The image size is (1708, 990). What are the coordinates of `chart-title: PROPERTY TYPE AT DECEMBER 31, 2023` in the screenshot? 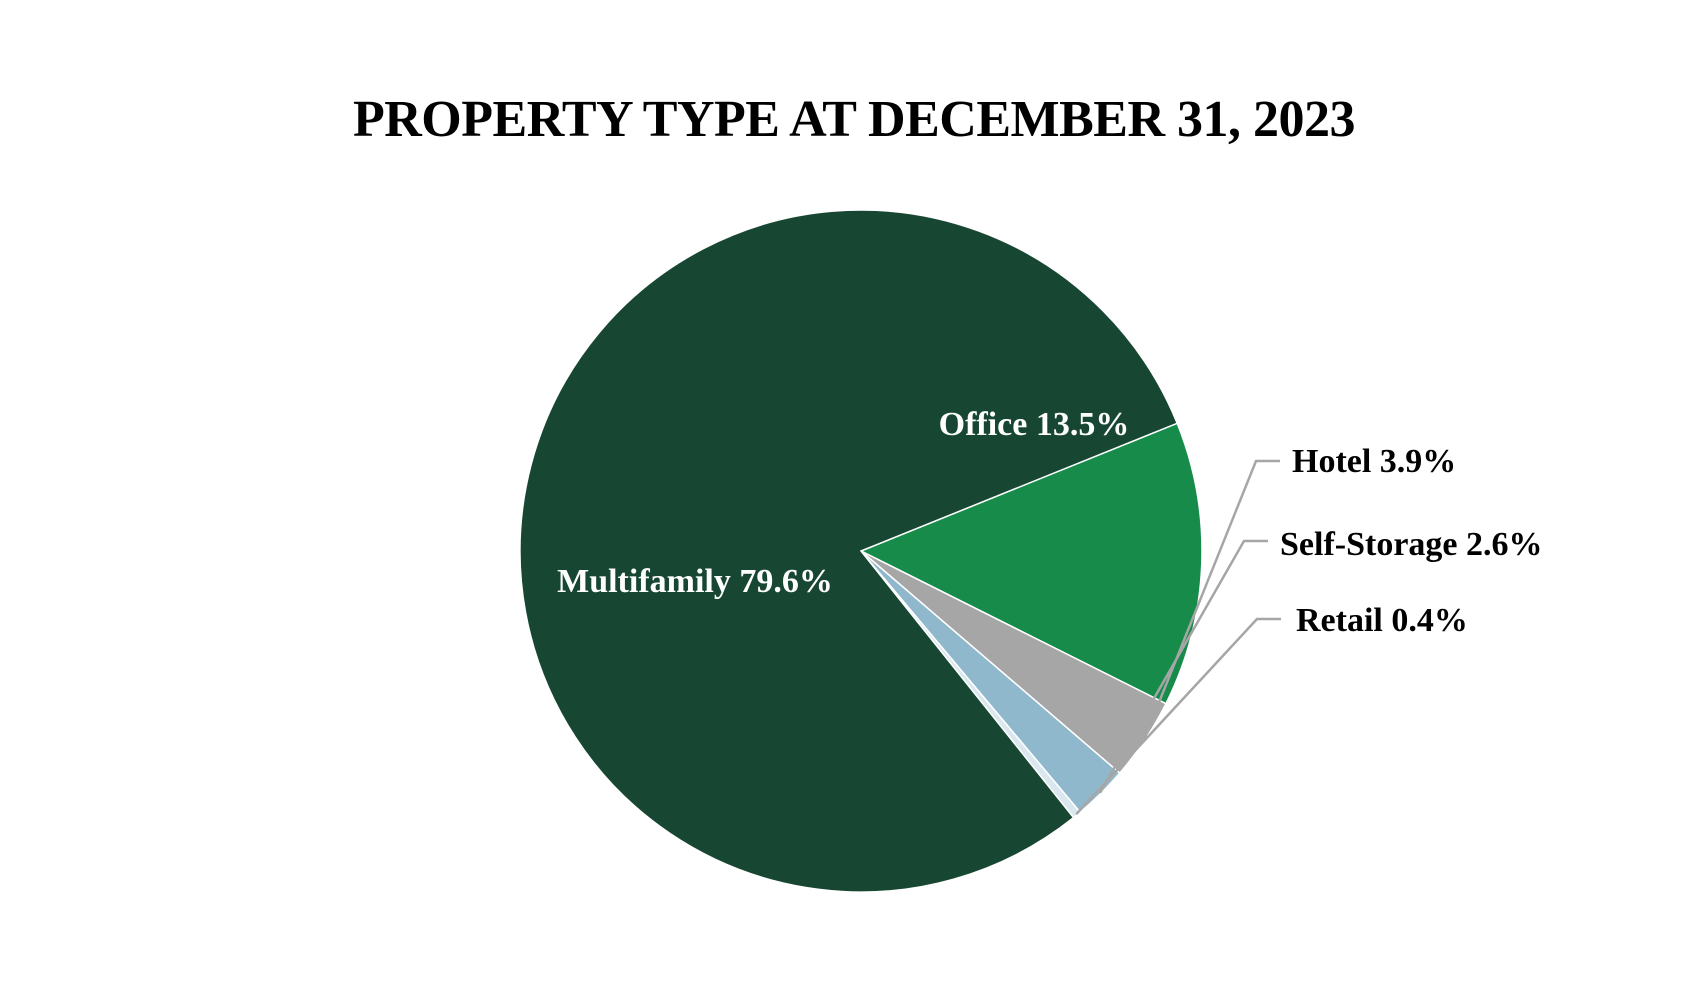 It's located at (854, 119).